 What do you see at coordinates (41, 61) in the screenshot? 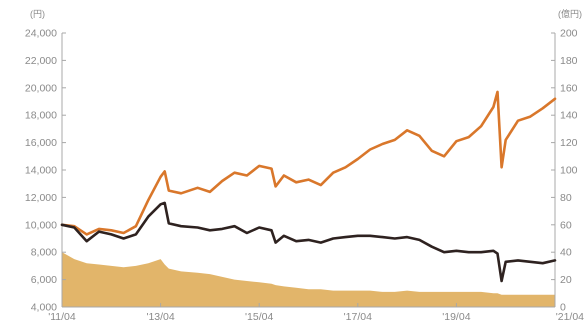
I see `left-tick-label: 22,000` at bounding box center [41, 61].